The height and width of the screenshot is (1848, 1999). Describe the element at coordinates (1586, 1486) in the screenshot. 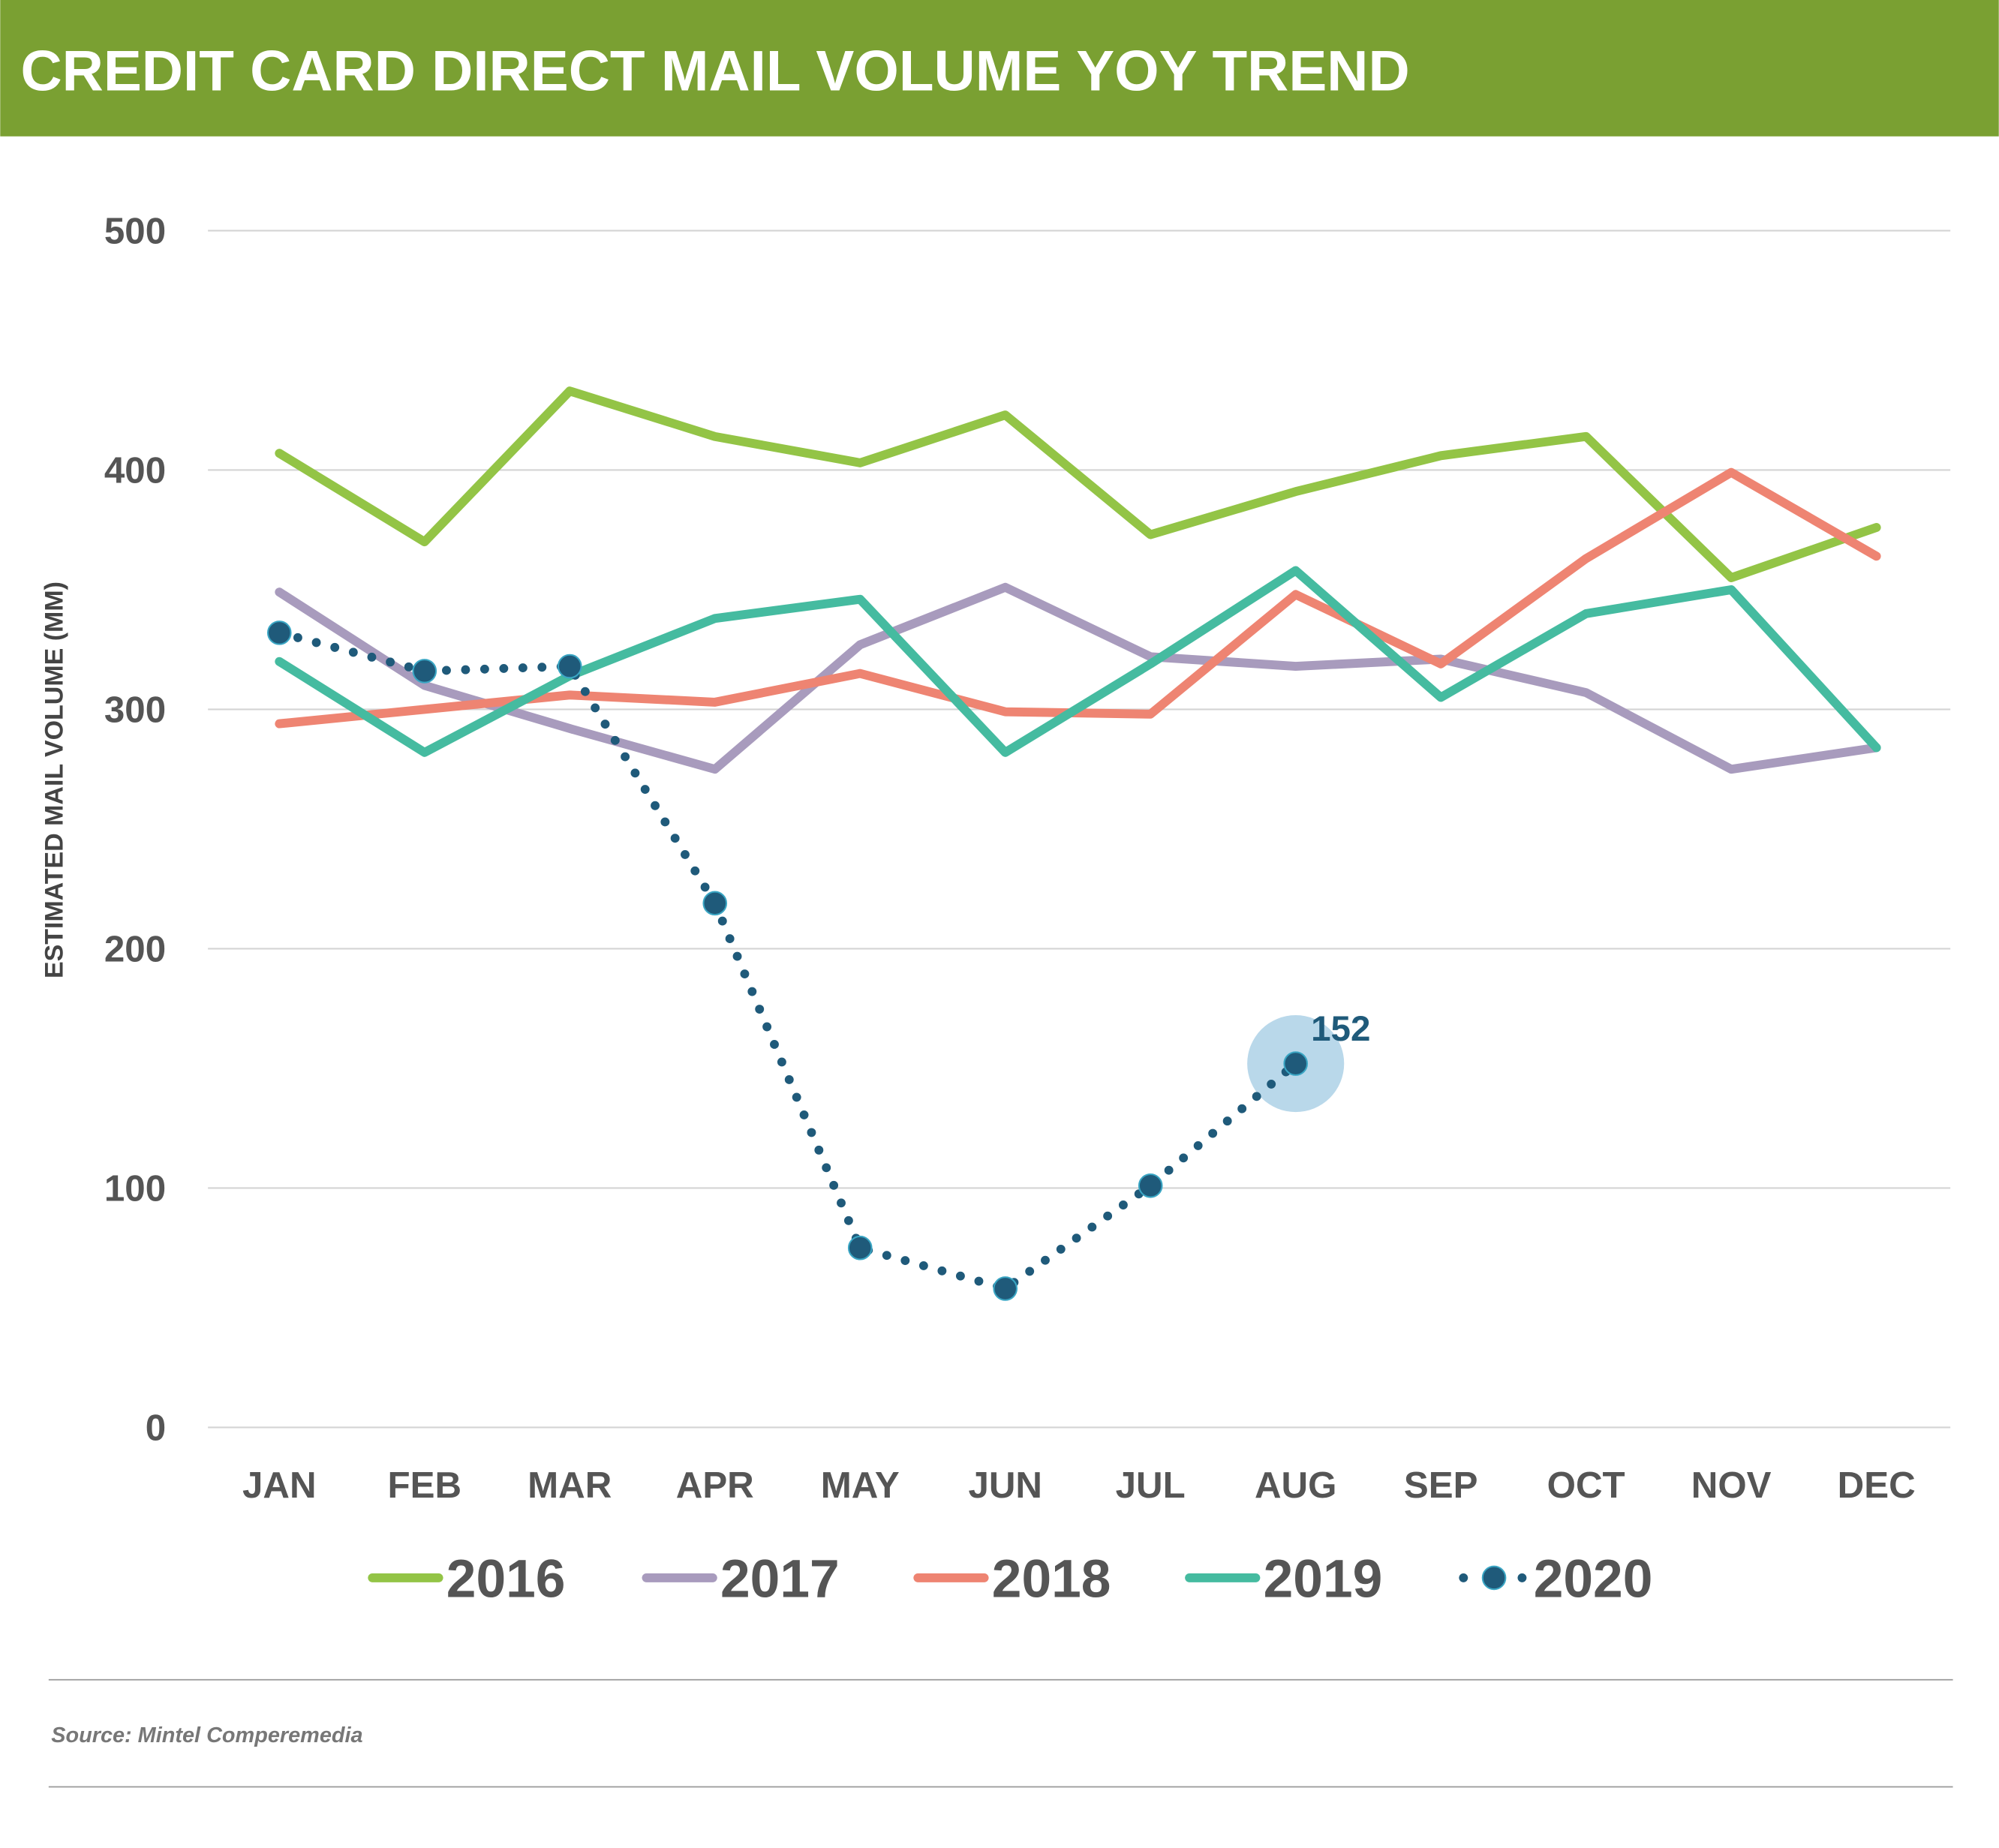

I see `x-tick-label: OCT` at that location.